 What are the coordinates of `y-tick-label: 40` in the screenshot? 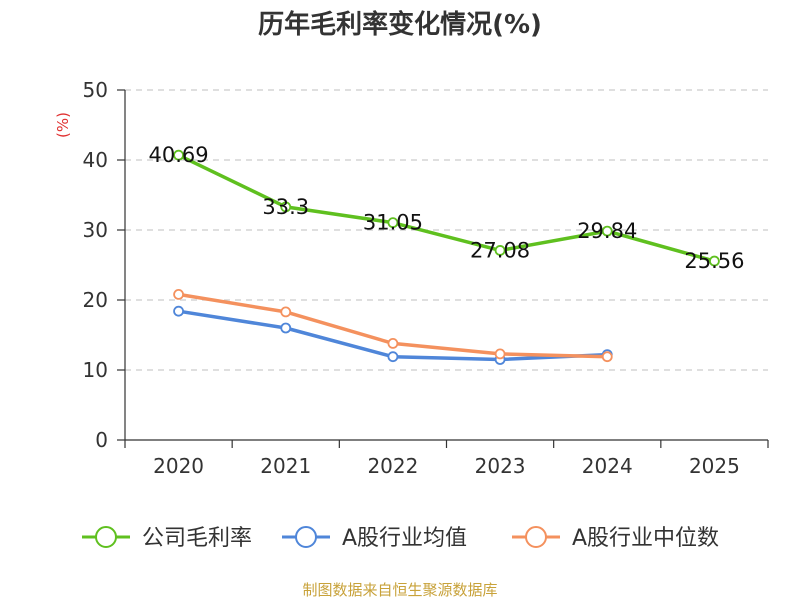 It's located at (95, 160).